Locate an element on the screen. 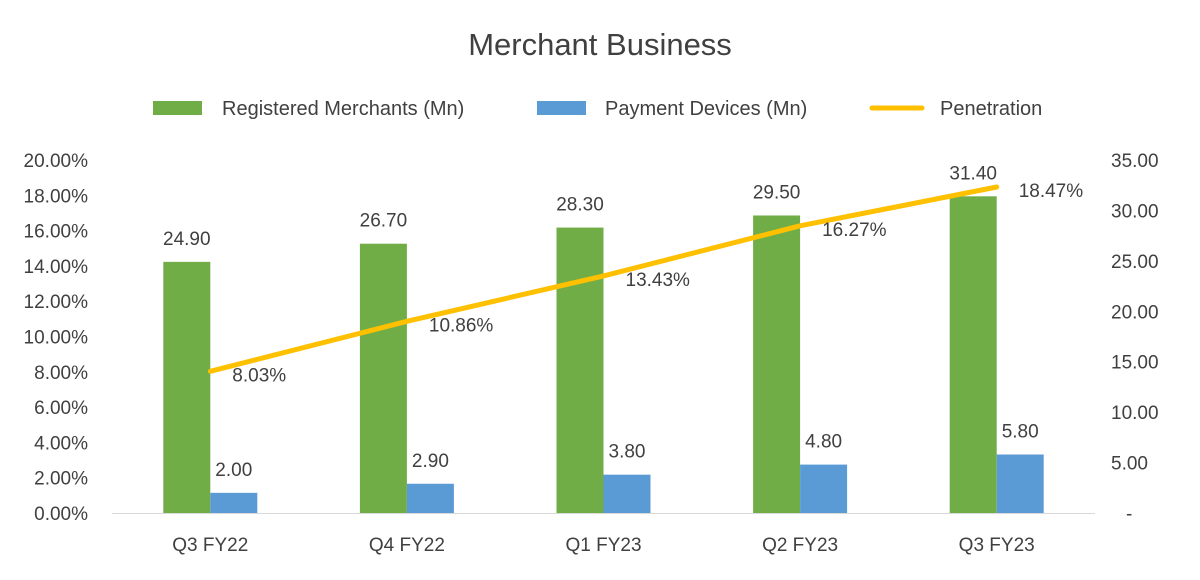 This screenshot has width=1200, height=580. right-axis-tick-label: - is located at coordinates (1129, 514).